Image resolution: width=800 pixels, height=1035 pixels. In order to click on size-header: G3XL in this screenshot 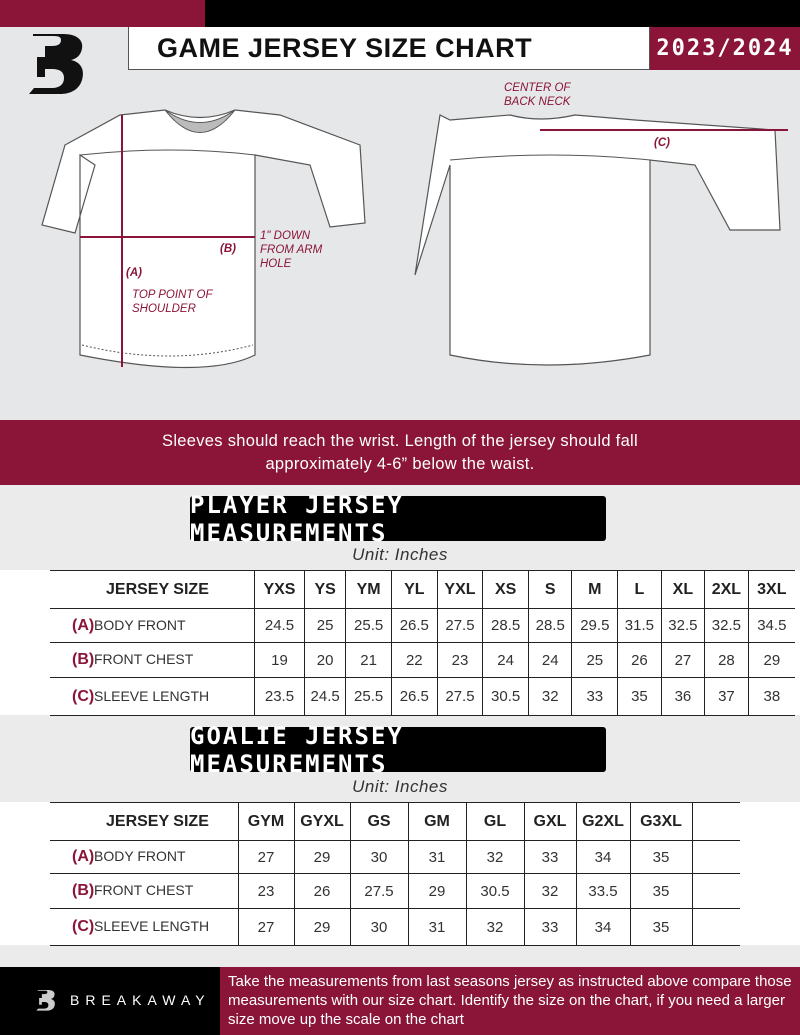, I will do `click(660, 821)`.